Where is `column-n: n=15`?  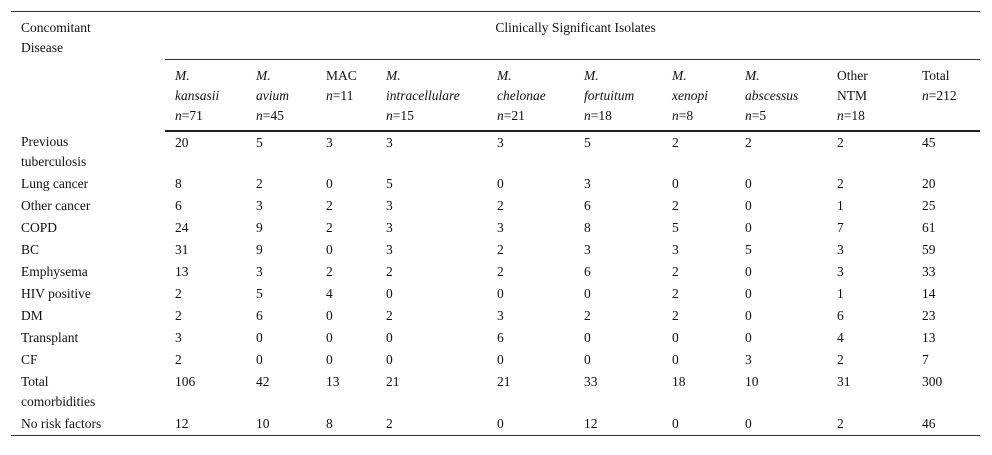
column-n: n=15 is located at coordinates (400, 115).